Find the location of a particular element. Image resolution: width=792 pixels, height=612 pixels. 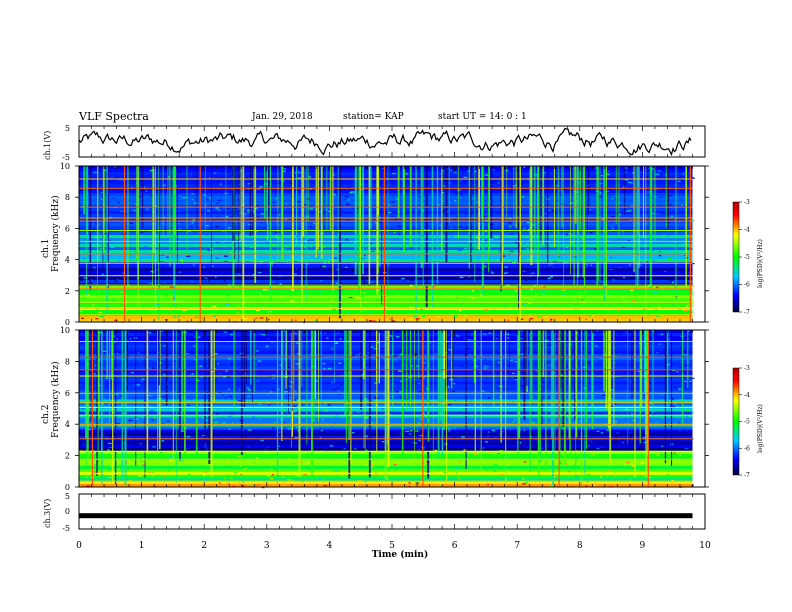

x-tick-label: 5 is located at coordinates (392, 546).